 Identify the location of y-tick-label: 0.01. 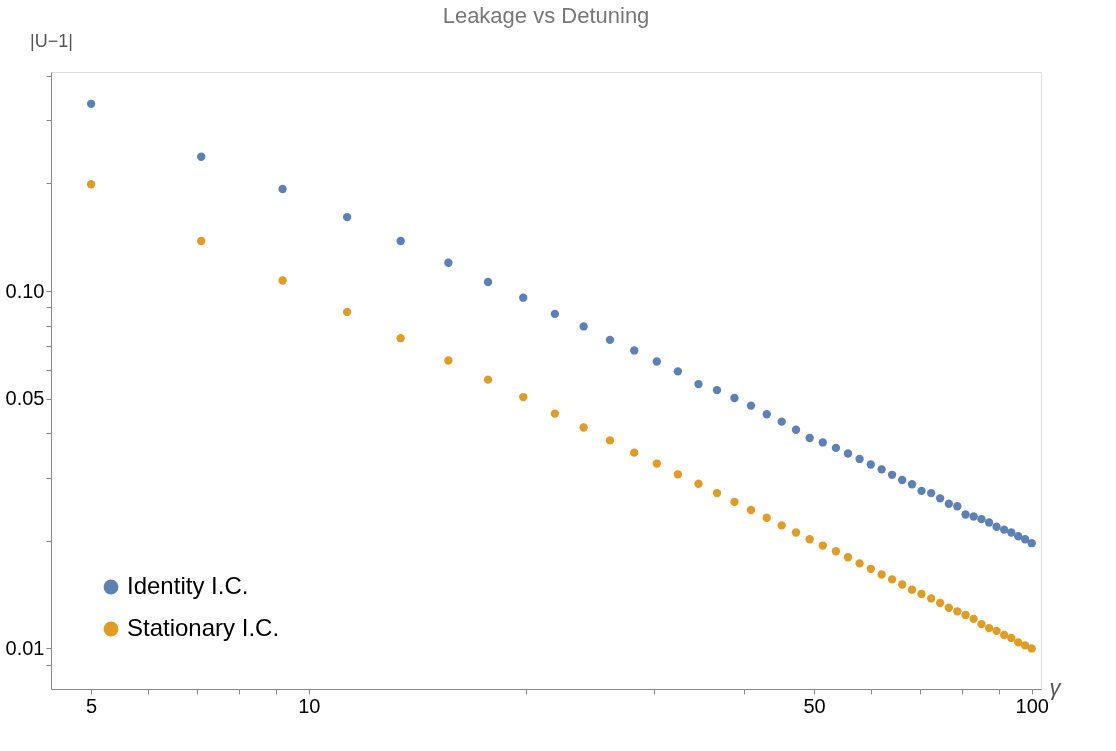
(25, 647).